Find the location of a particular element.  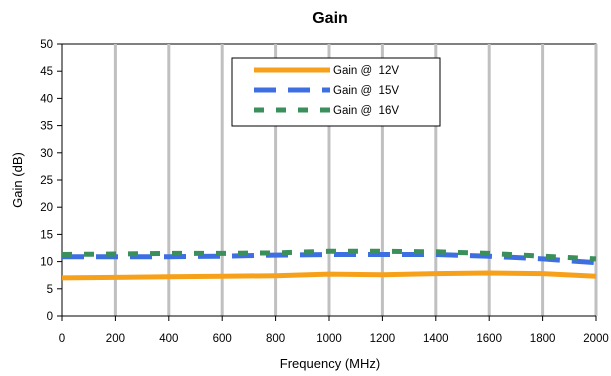

x-tick-label: 1200 is located at coordinates (383, 339).